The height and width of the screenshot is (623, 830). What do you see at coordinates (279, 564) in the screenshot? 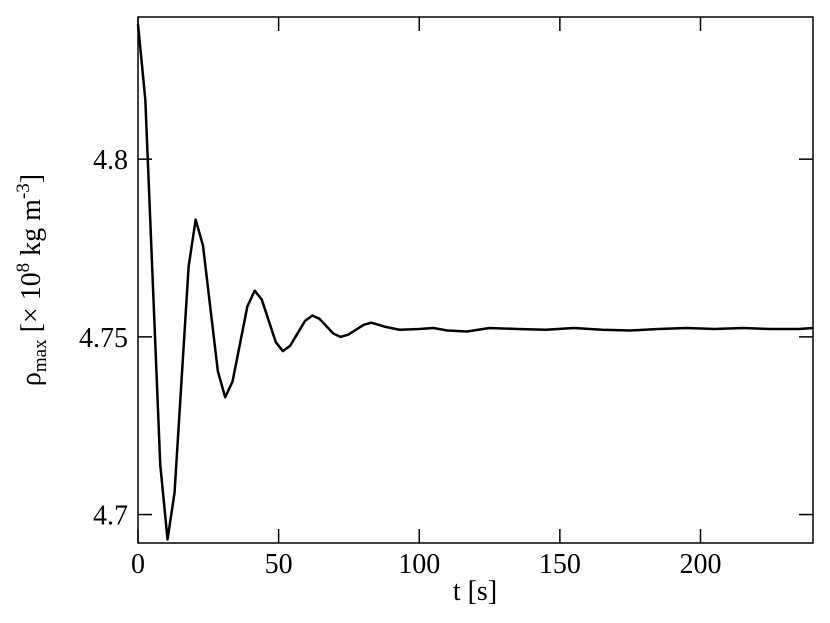
I see `x-tick-label: 50` at bounding box center [279, 564].